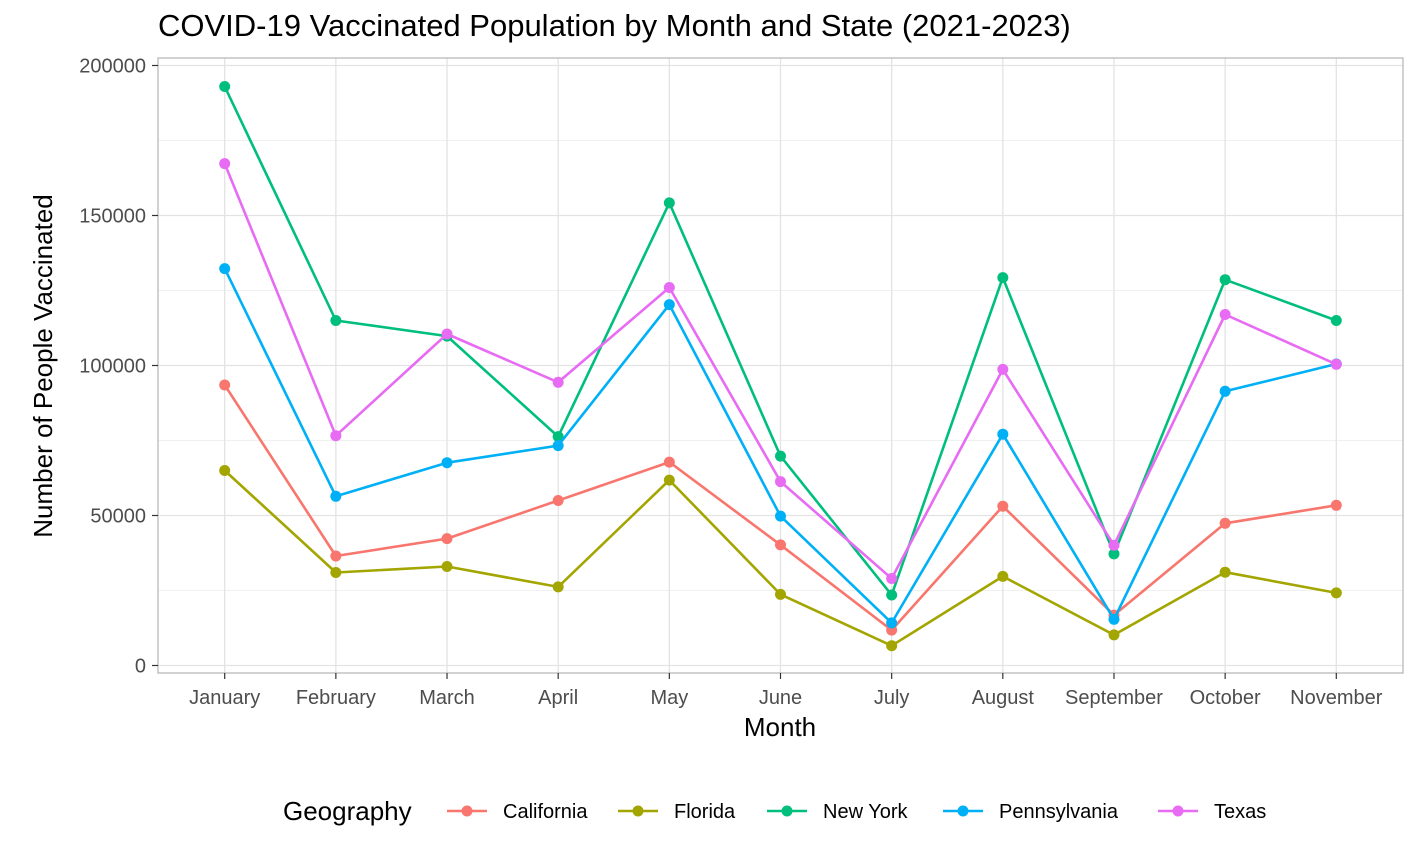 The image size is (1420, 866). What do you see at coordinates (558, 698) in the screenshot?
I see `x-tick-label: April` at bounding box center [558, 698].